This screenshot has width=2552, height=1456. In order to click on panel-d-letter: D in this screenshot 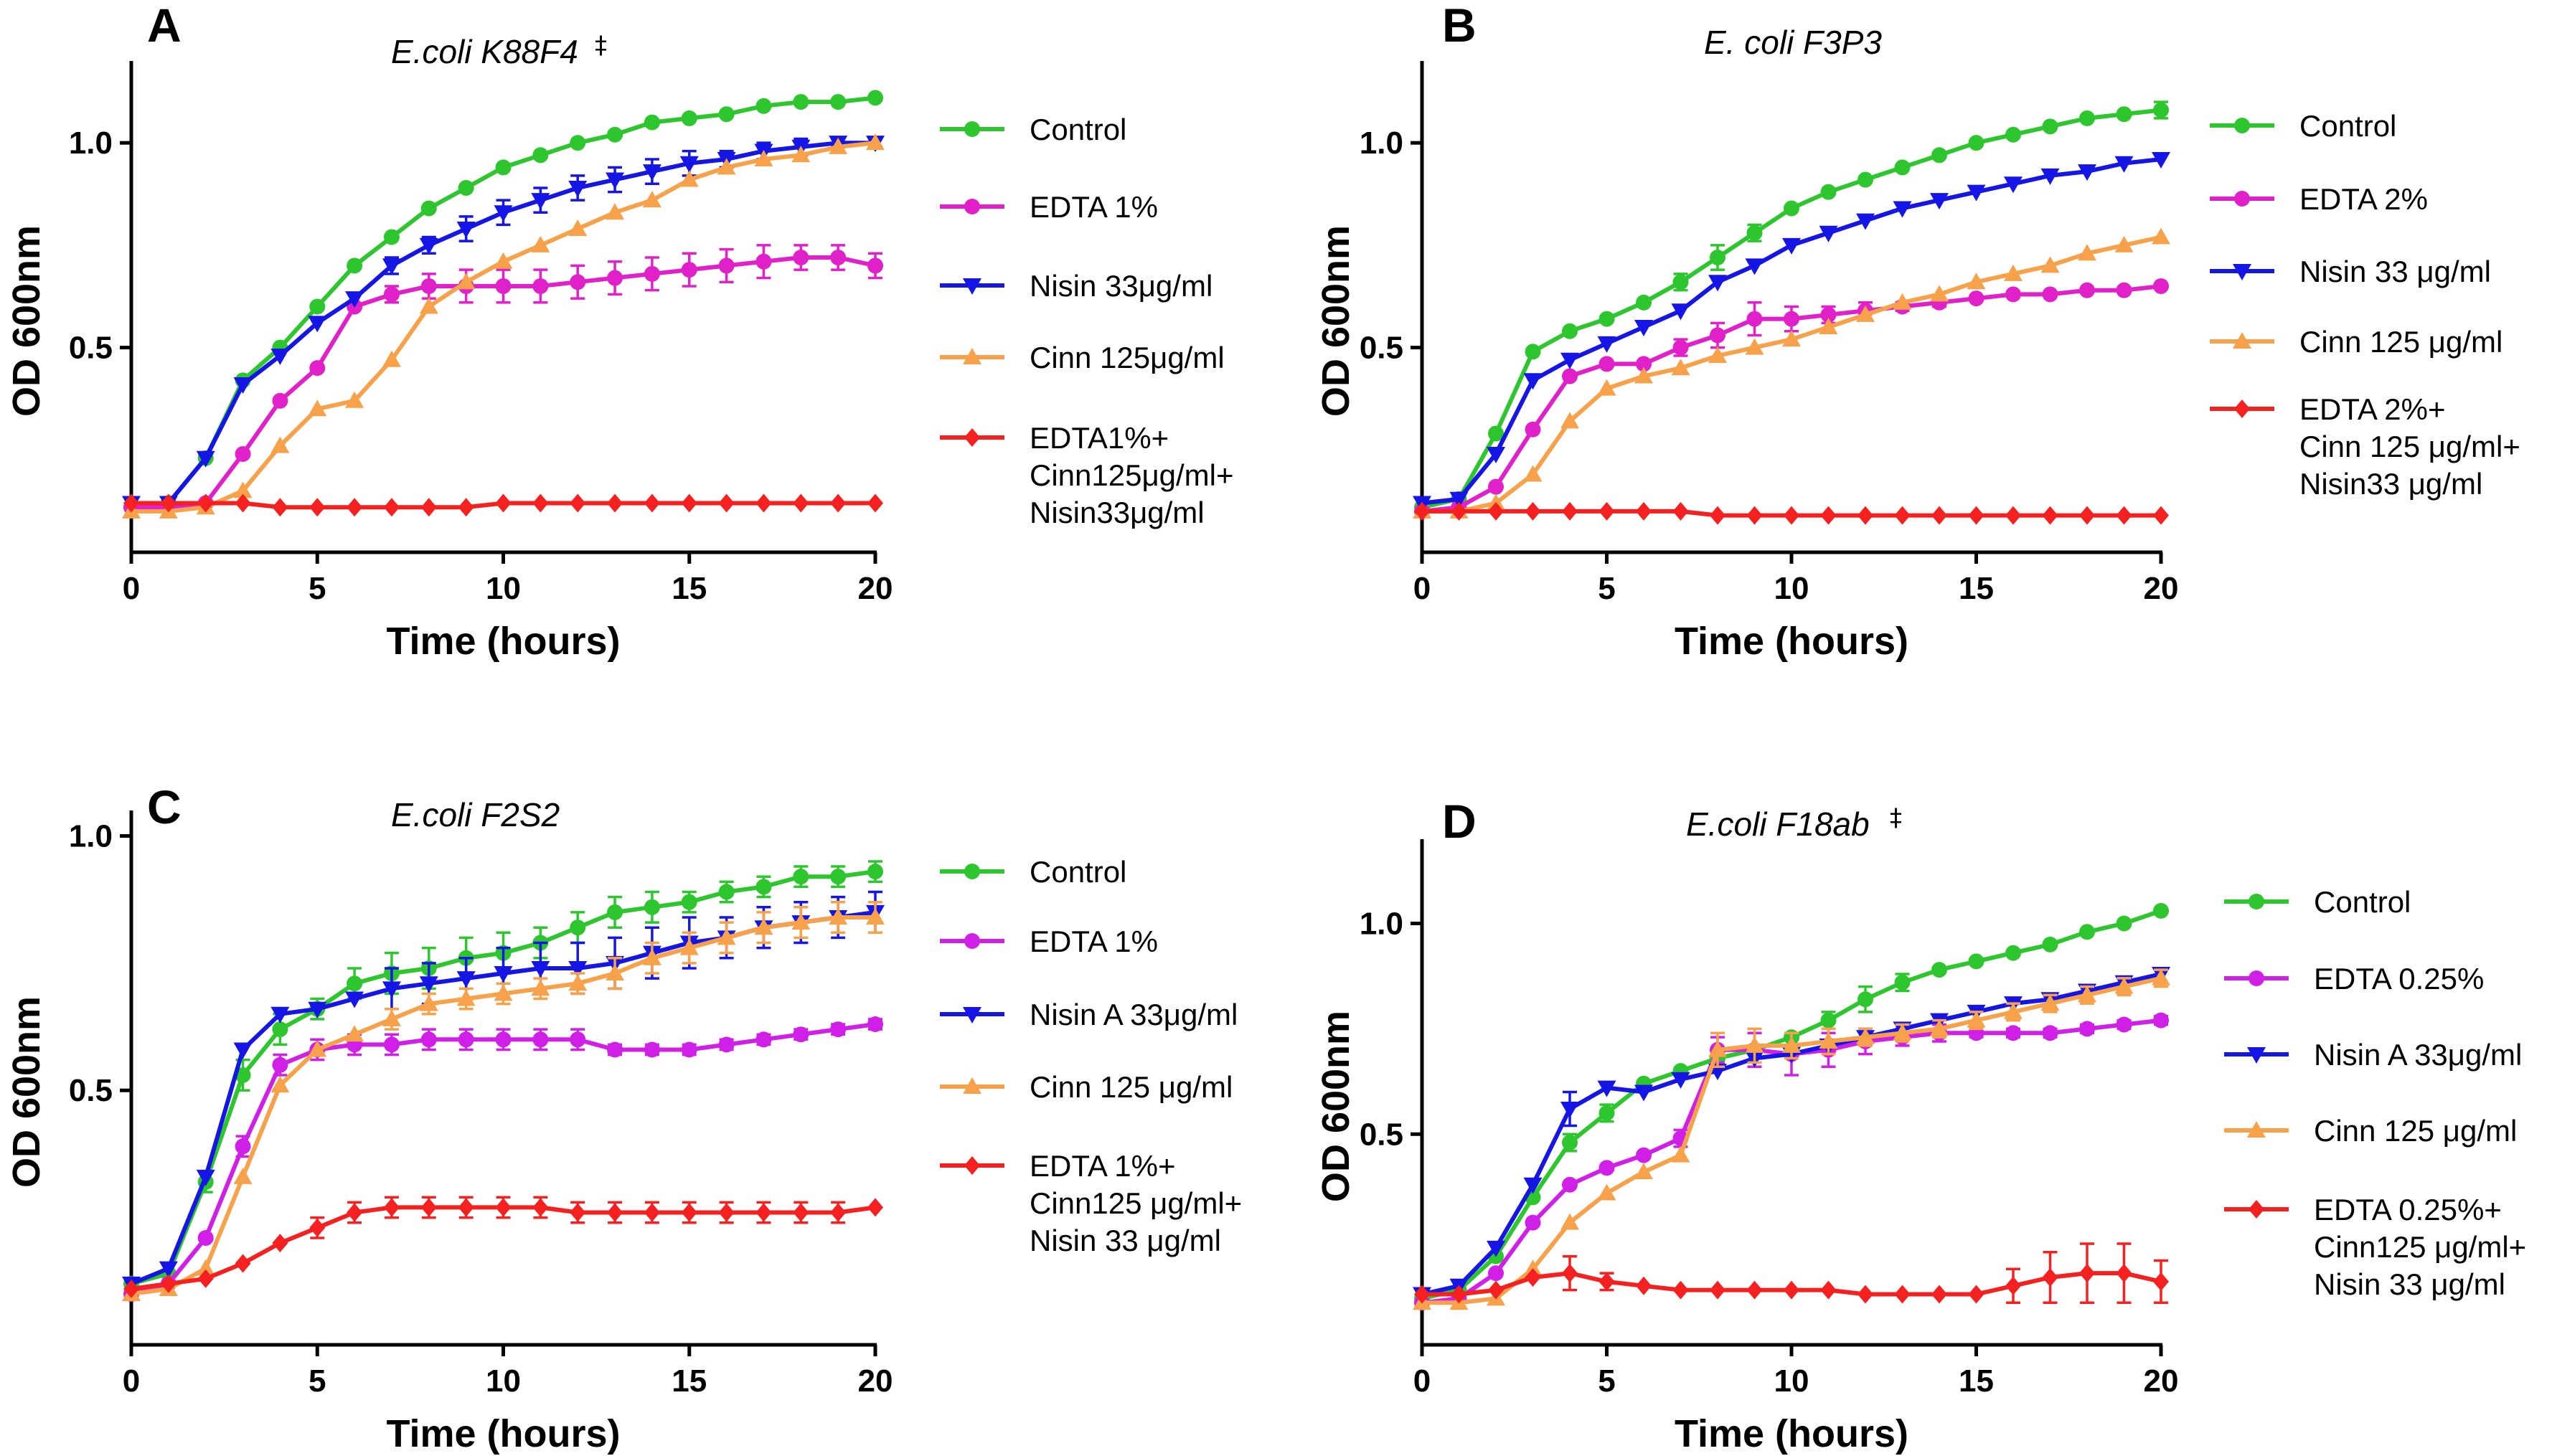, I will do `click(1460, 821)`.